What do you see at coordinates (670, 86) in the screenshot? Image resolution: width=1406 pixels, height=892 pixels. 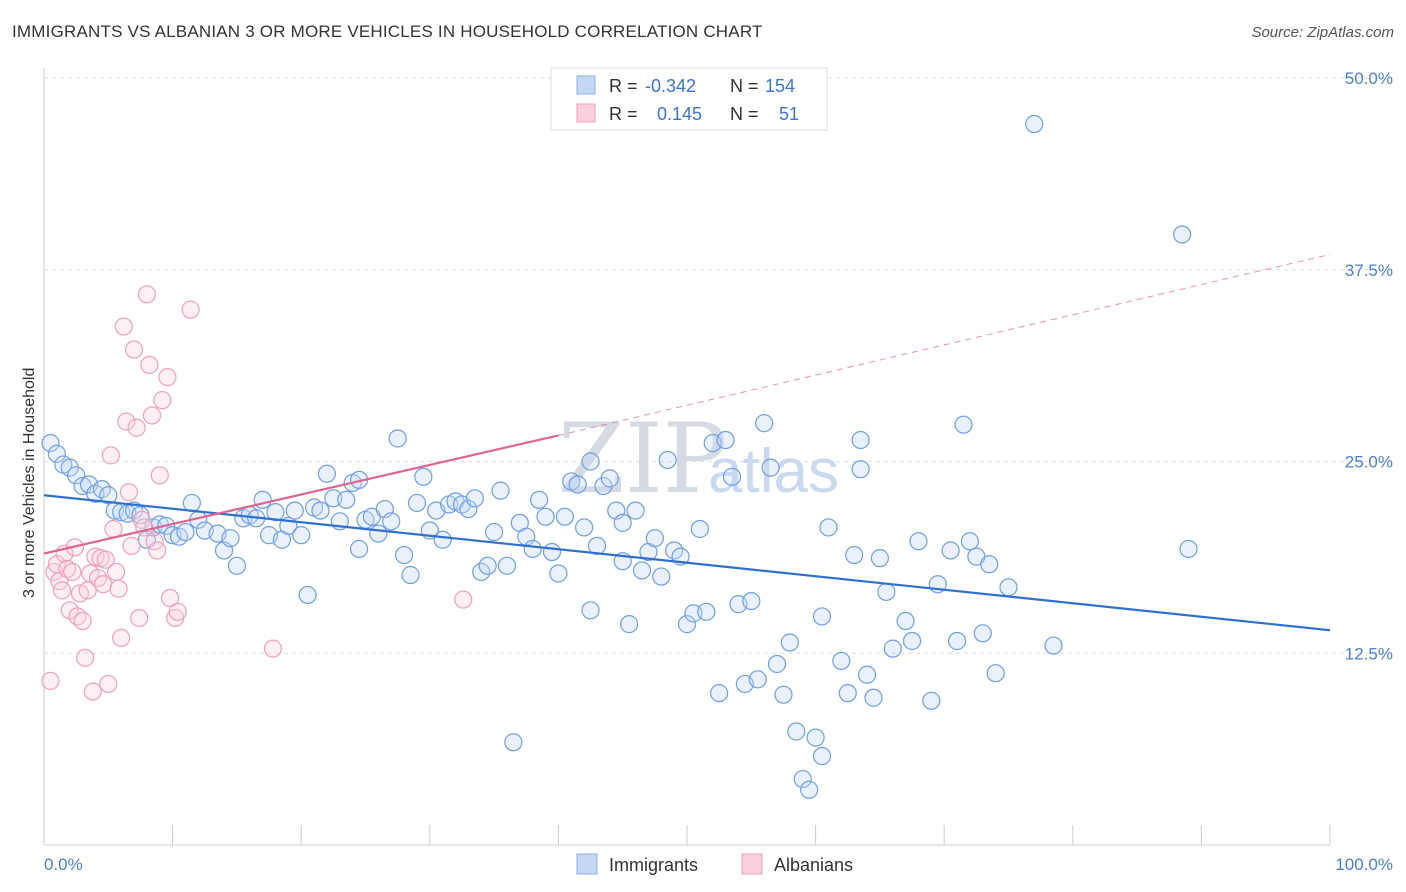 I see `legend-r-value-immigrants: -0.342` at bounding box center [670, 86].